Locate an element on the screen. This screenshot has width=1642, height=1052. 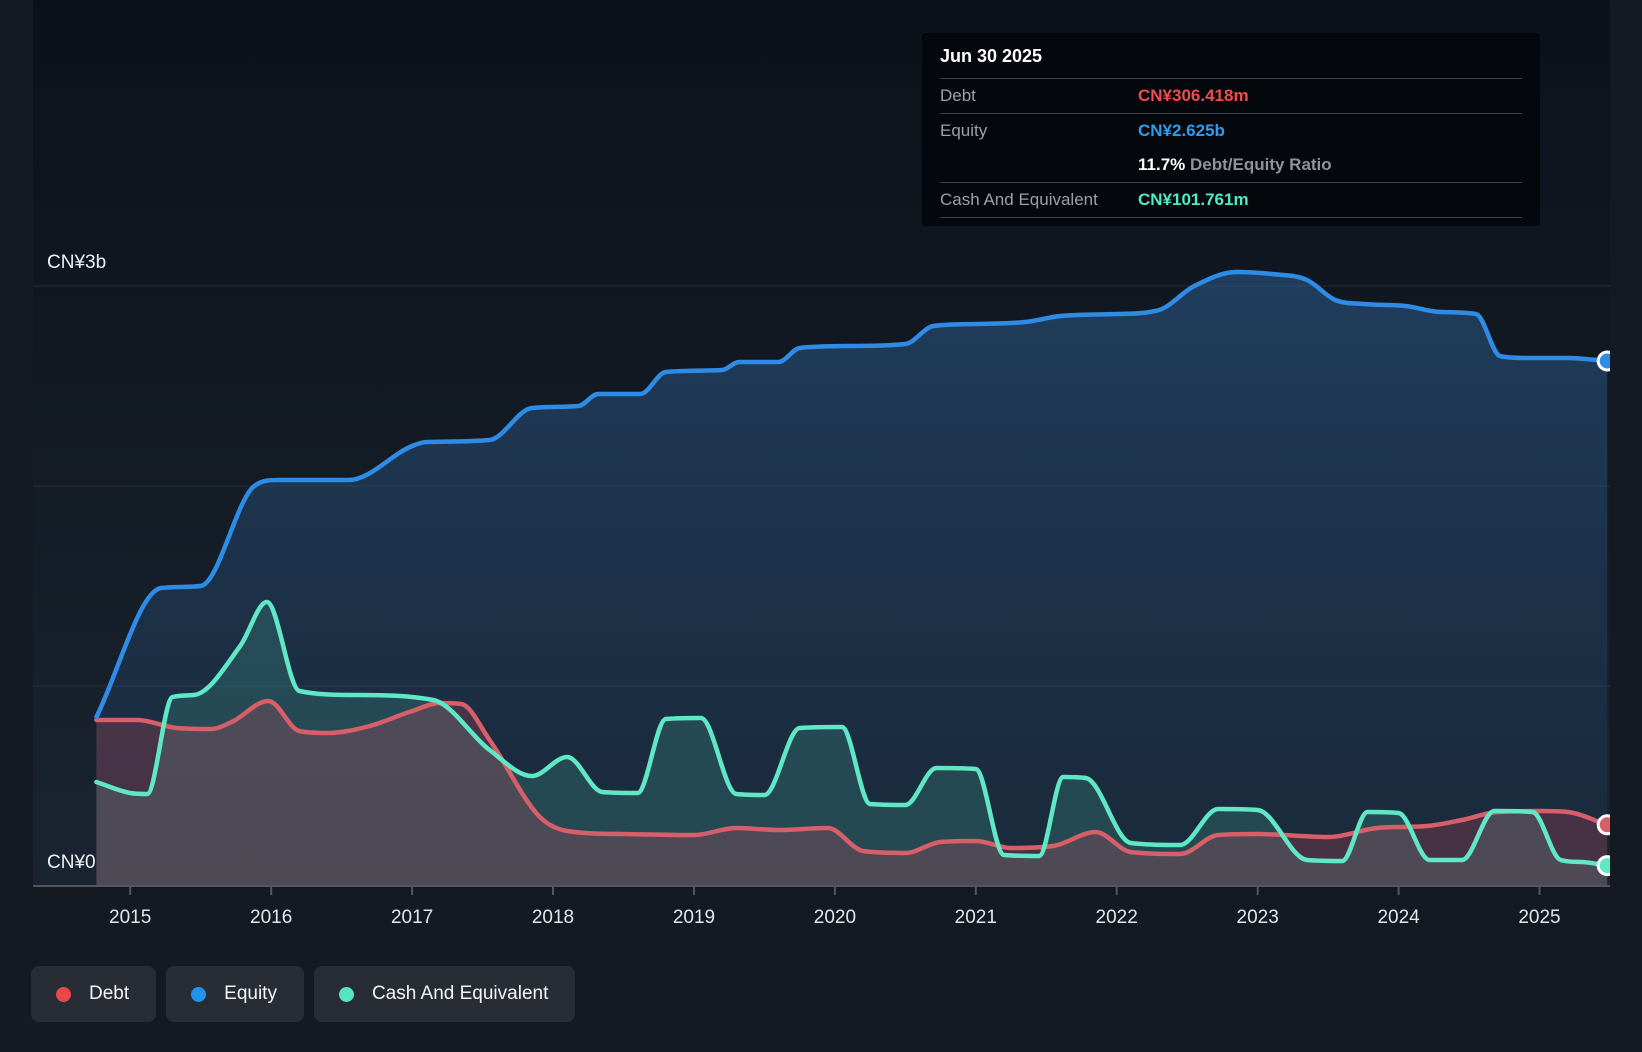
equity-dot-icon is located at coordinates (199, 994).